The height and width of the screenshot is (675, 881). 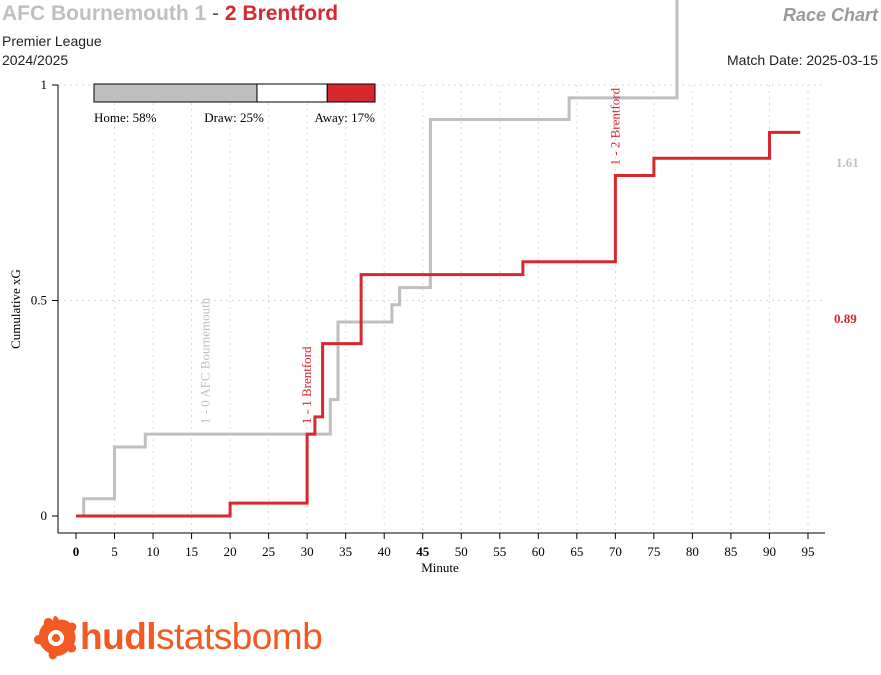 What do you see at coordinates (306, 385) in the screenshot?
I see `goal-annotation: 1 - 1 Brentford` at bounding box center [306, 385].